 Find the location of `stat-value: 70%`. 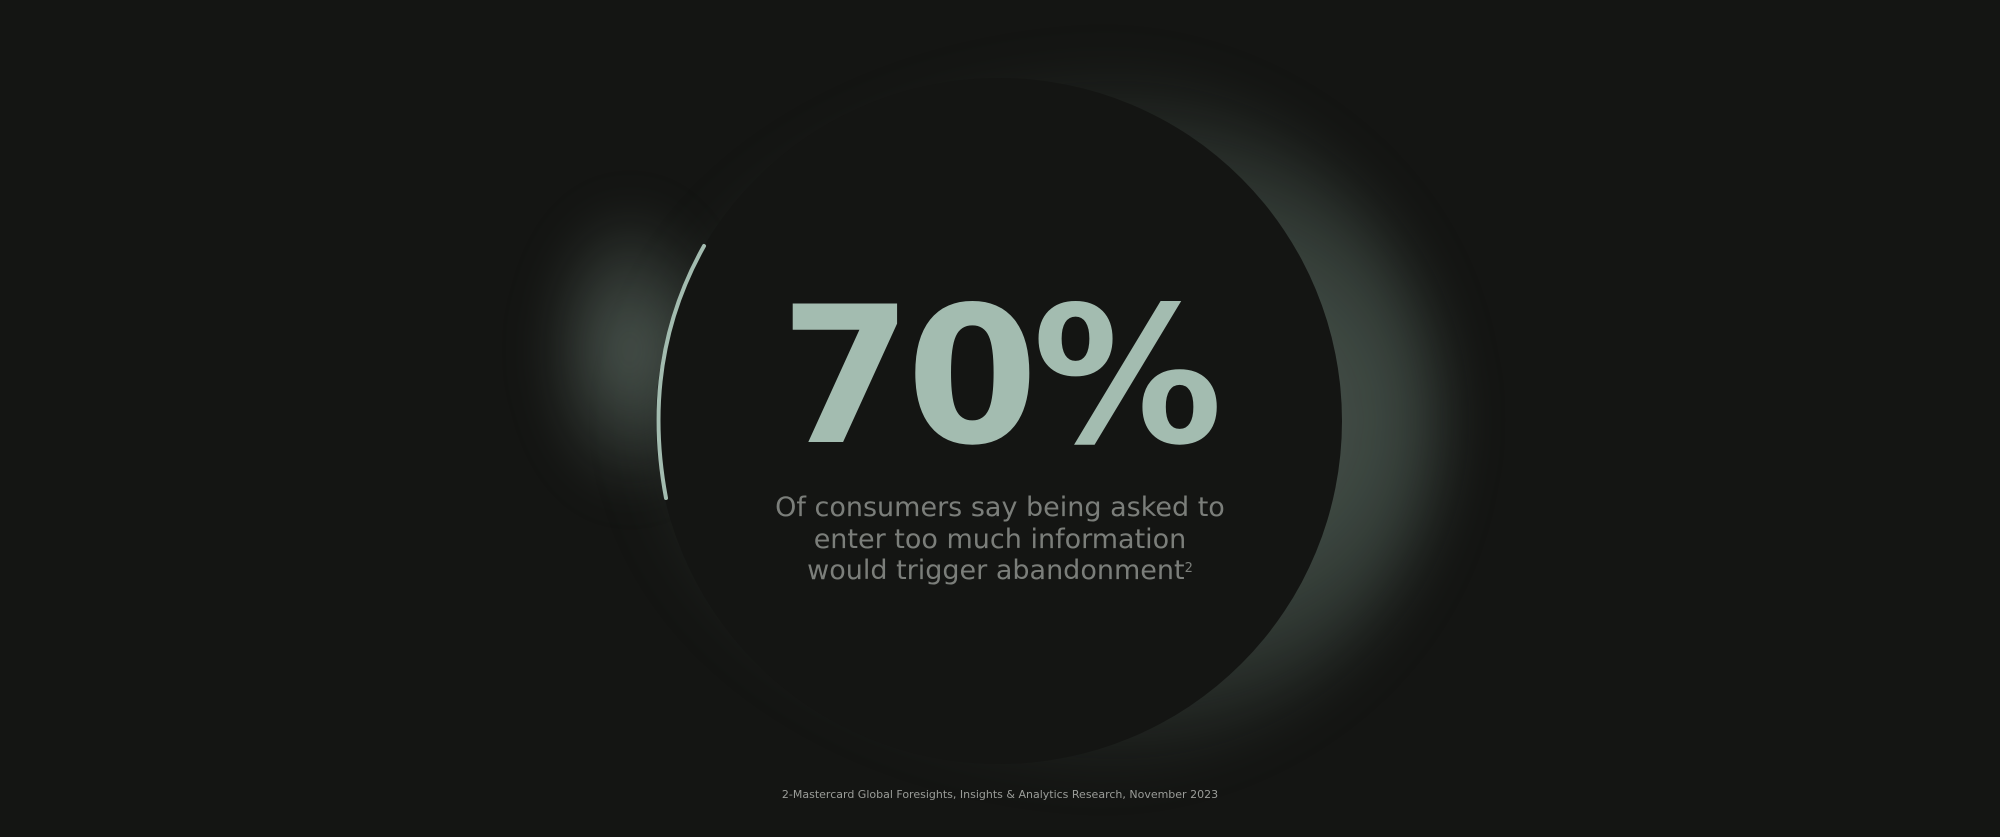

stat-value: 70% is located at coordinates (1001, 376).